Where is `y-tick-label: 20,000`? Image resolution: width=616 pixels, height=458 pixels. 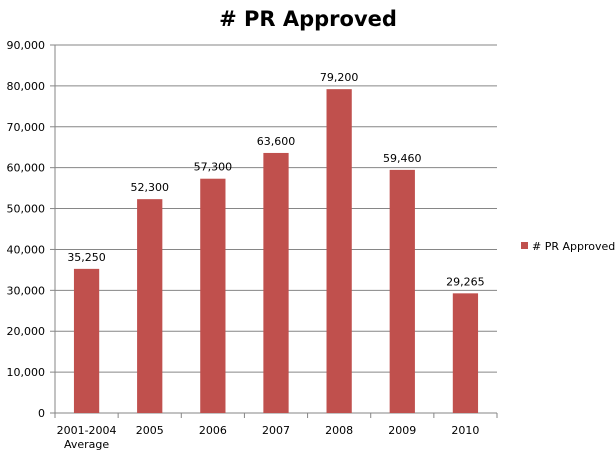
y-tick-label: 20,000 is located at coordinates (26, 331).